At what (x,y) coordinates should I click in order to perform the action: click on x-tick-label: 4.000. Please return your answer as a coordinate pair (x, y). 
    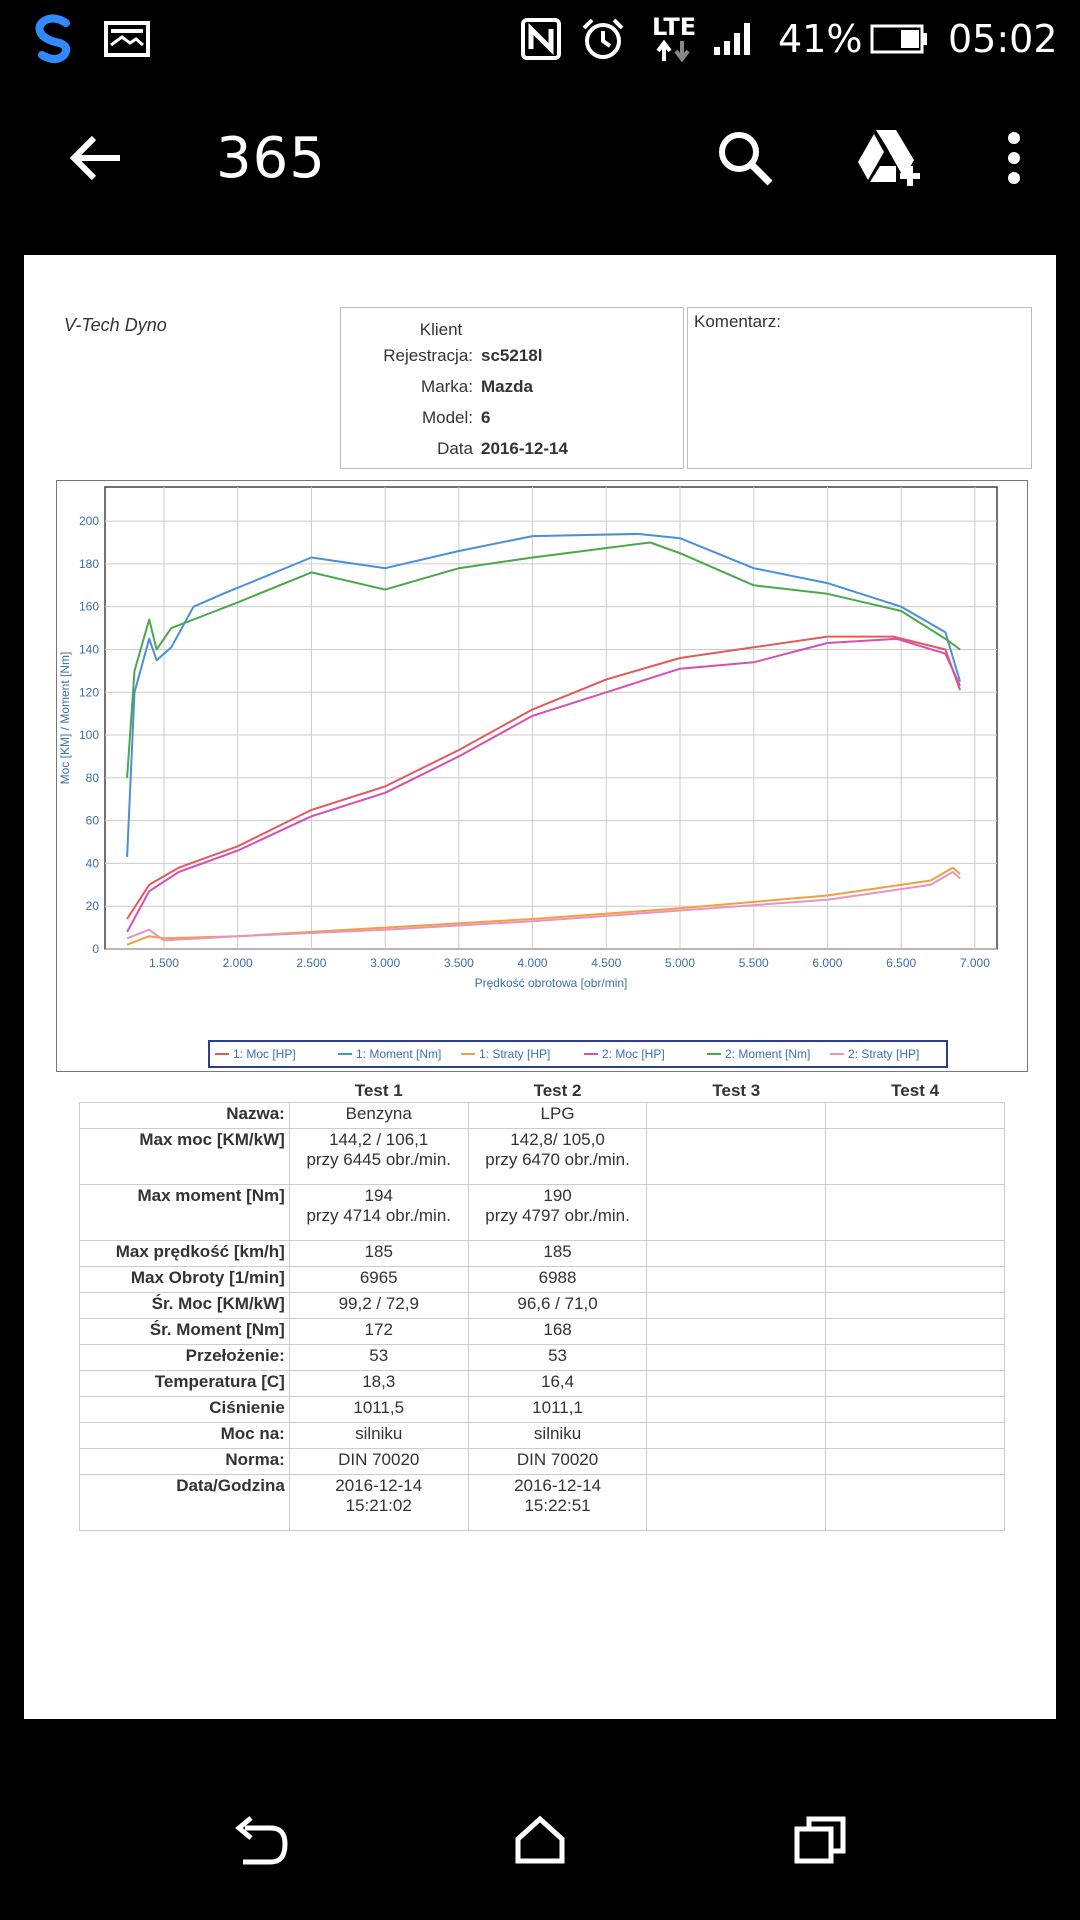
    Looking at the image, I should click on (533, 963).